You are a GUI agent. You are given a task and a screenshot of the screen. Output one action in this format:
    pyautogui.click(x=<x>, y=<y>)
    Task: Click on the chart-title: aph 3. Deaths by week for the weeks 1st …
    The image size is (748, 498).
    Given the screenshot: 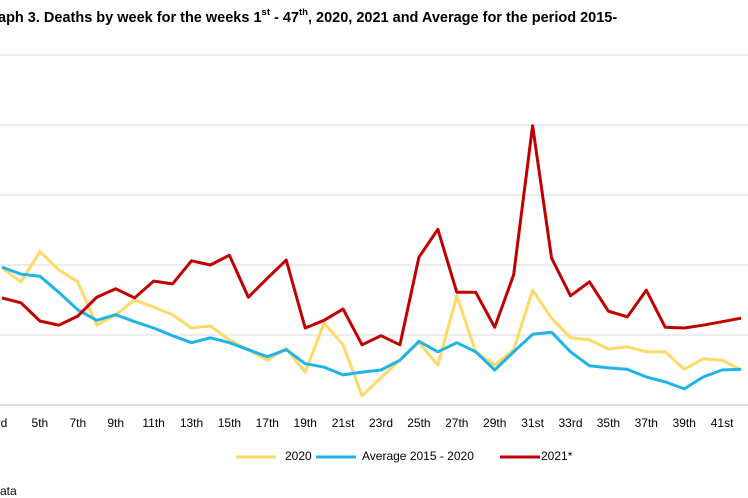 What is the action you would take?
    pyautogui.click(x=308, y=16)
    